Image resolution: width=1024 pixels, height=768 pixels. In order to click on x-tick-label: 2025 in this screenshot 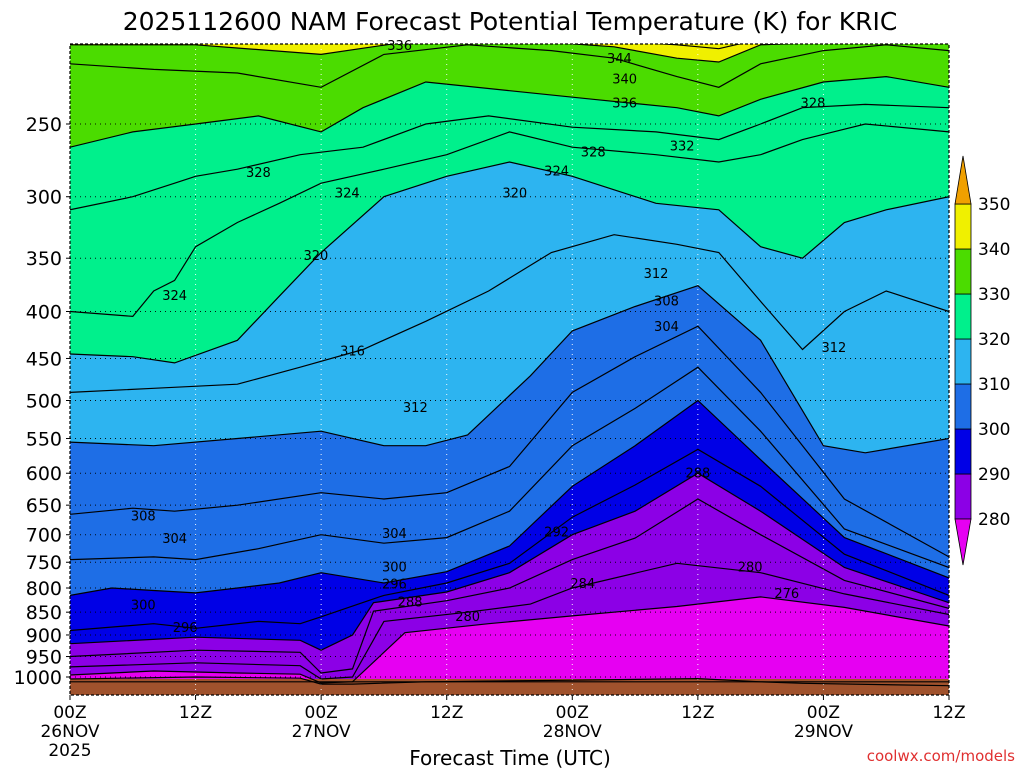, I will do `click(69, 751)`.